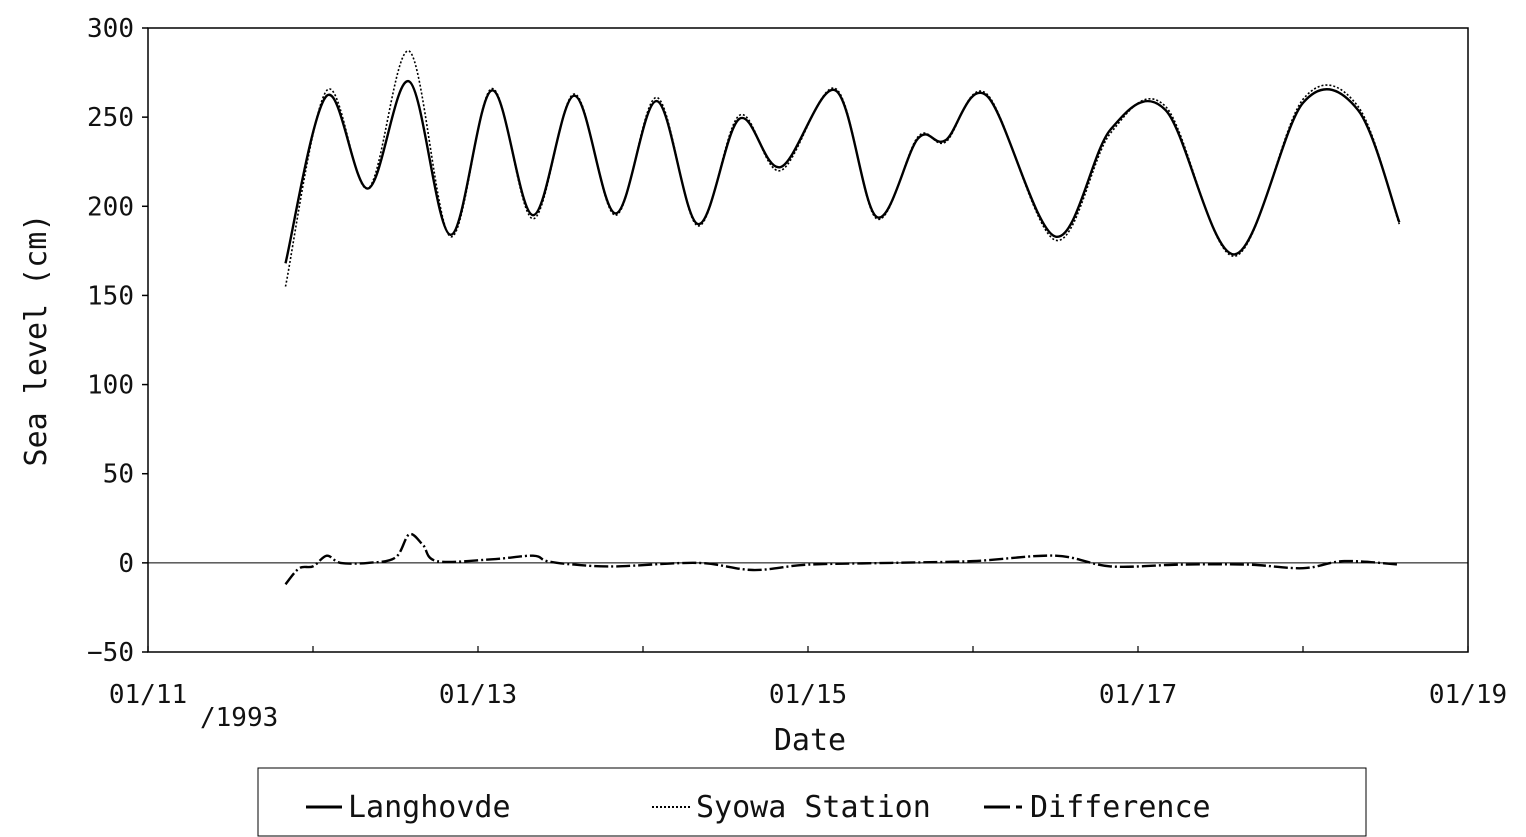 This screenshot has height=837, width=1526. What do you see at coordinates (36, 340) in the screenshot?
I see `y-axis-label: Sea level (cm)` at bounding box center [36, 340].